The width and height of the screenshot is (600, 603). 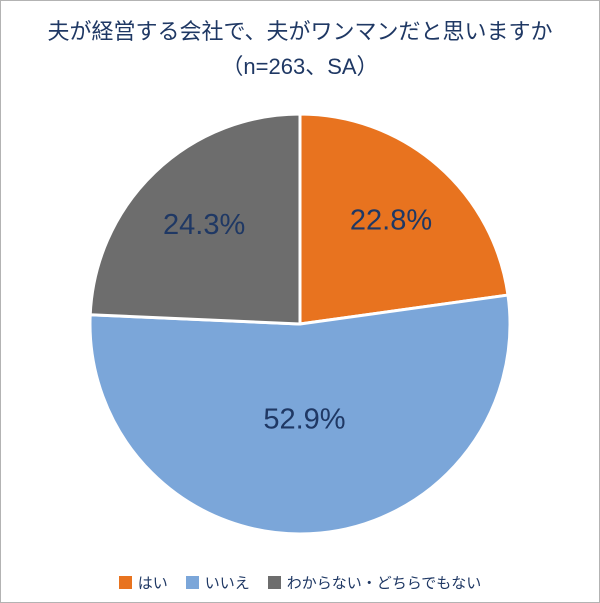 I want to click on chart-title-line1: 夫が経営する会社で、夫がワンマンだと思いますか, so click(x=300, y=31).